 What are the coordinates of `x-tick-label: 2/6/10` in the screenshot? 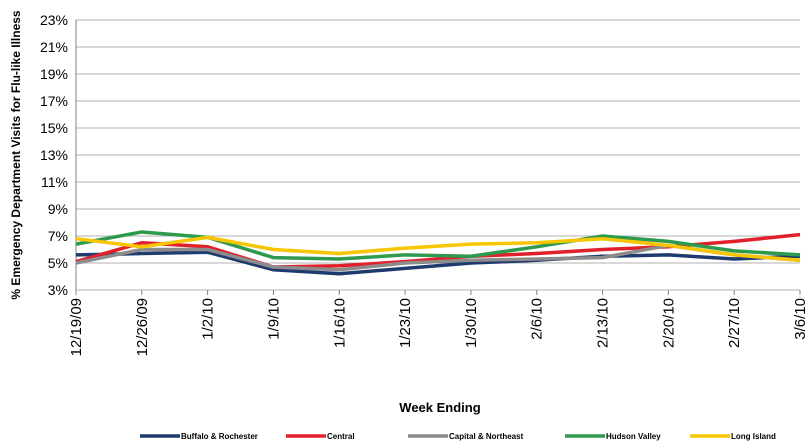 It's located at (537, 319).